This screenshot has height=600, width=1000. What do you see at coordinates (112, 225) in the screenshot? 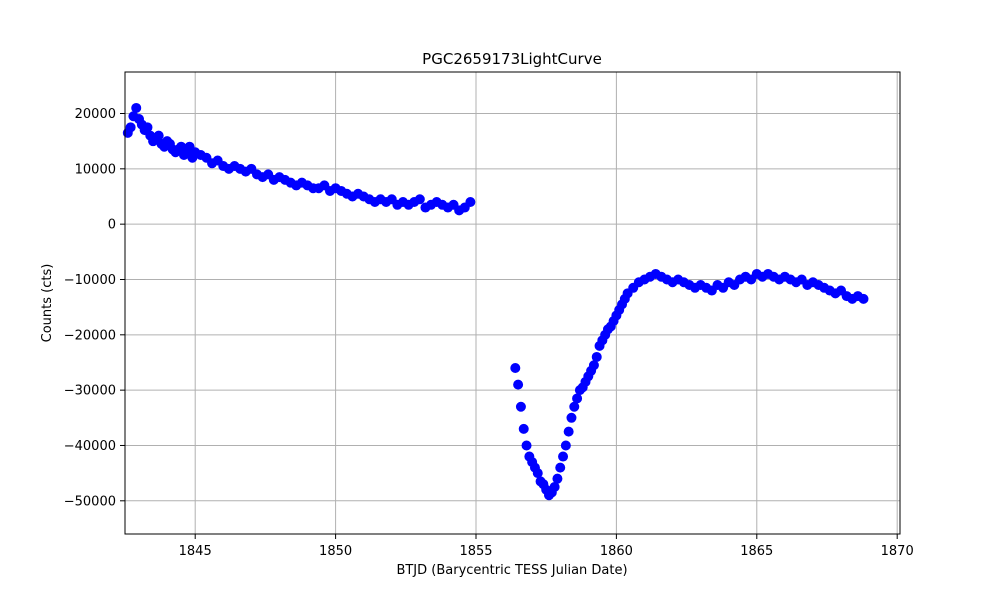
I see `y-tick-label: 0` at bounding box center [112, 225].